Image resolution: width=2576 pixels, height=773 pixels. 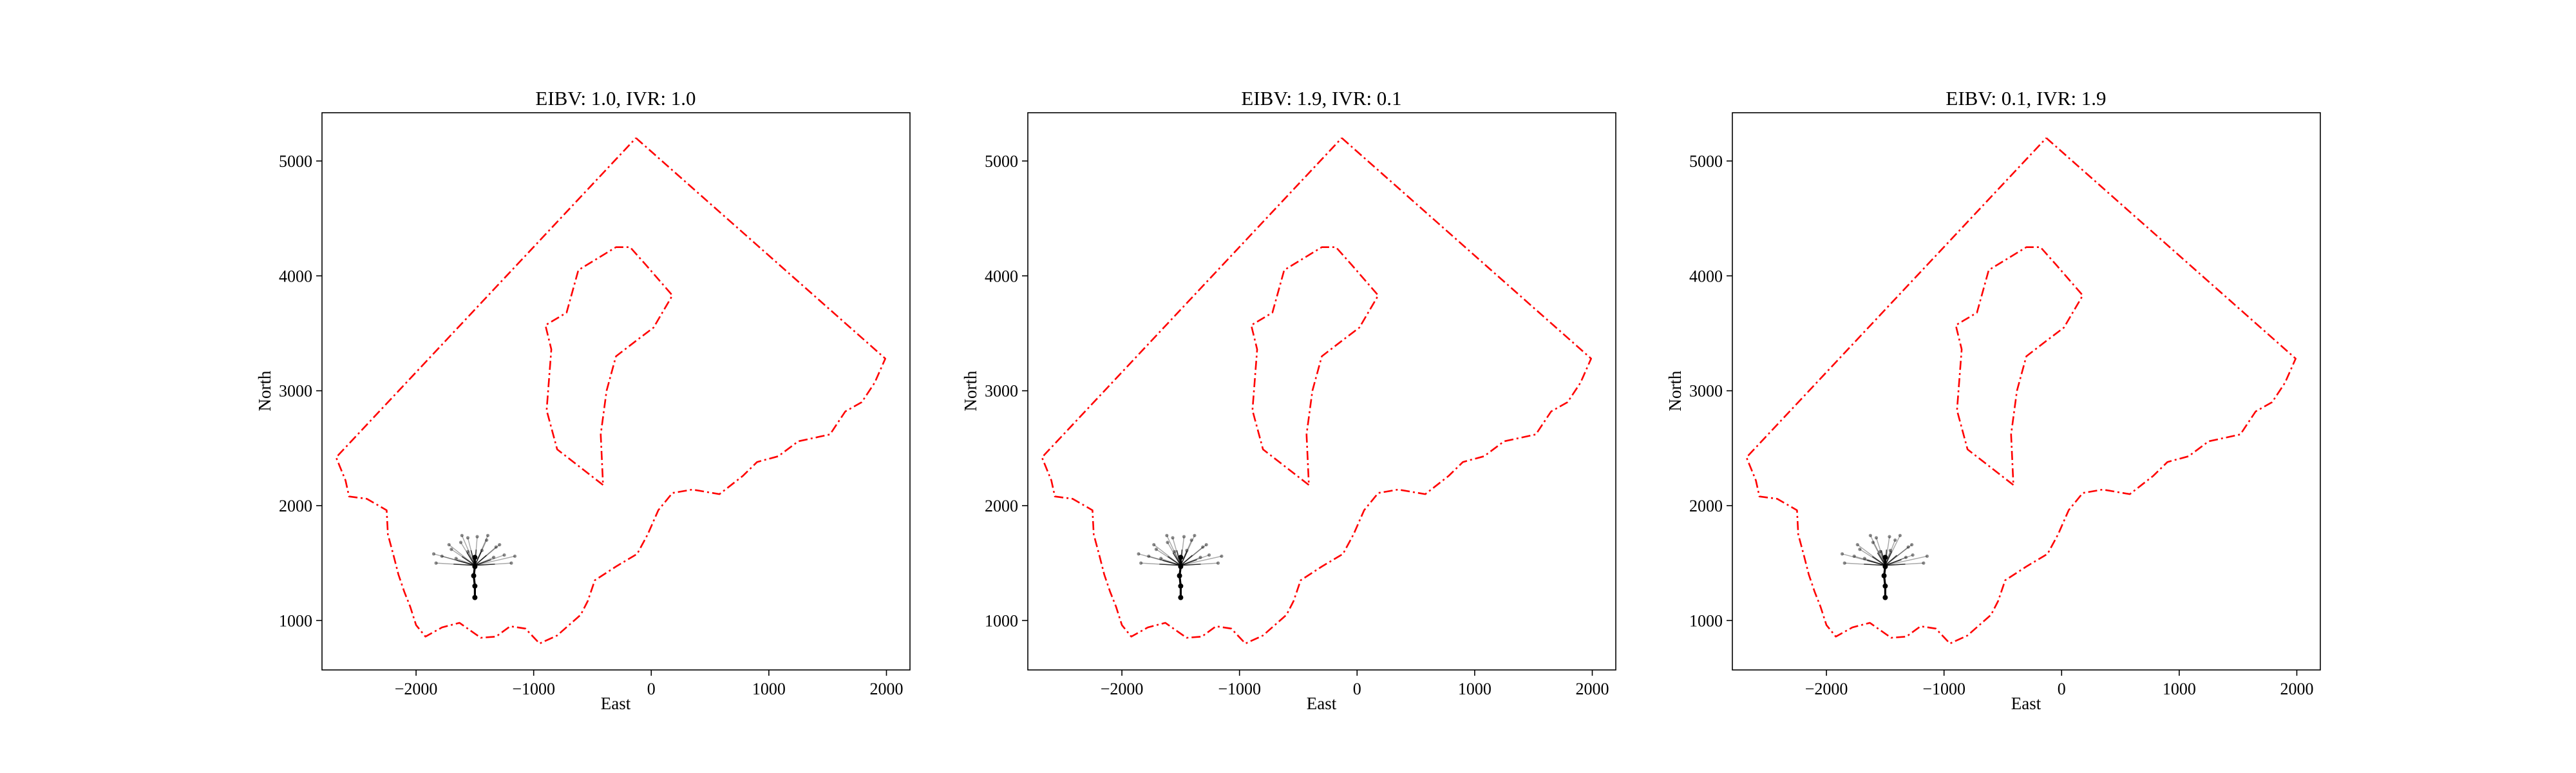 What do you see at coordinates (1321, 99) in the screenshot?
I see `subplot-title: EIBV: 1.9, IVR: 0.1` at bounding box center [1321, 99].